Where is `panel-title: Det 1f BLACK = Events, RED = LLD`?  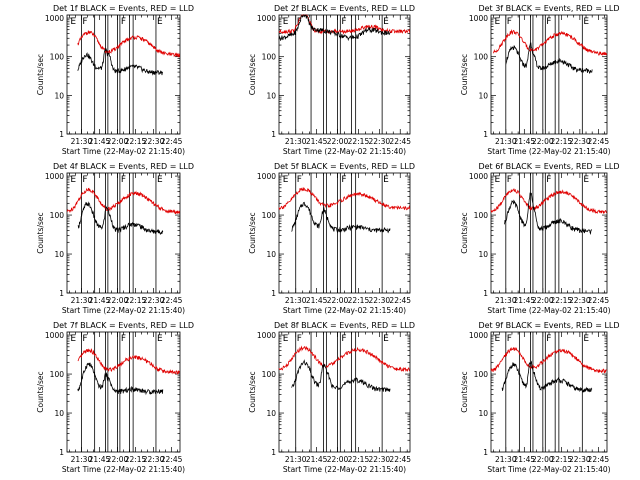 panel-title: Det 1f BLACK = Events, RED = LLD is located at coordinates (123, 8).